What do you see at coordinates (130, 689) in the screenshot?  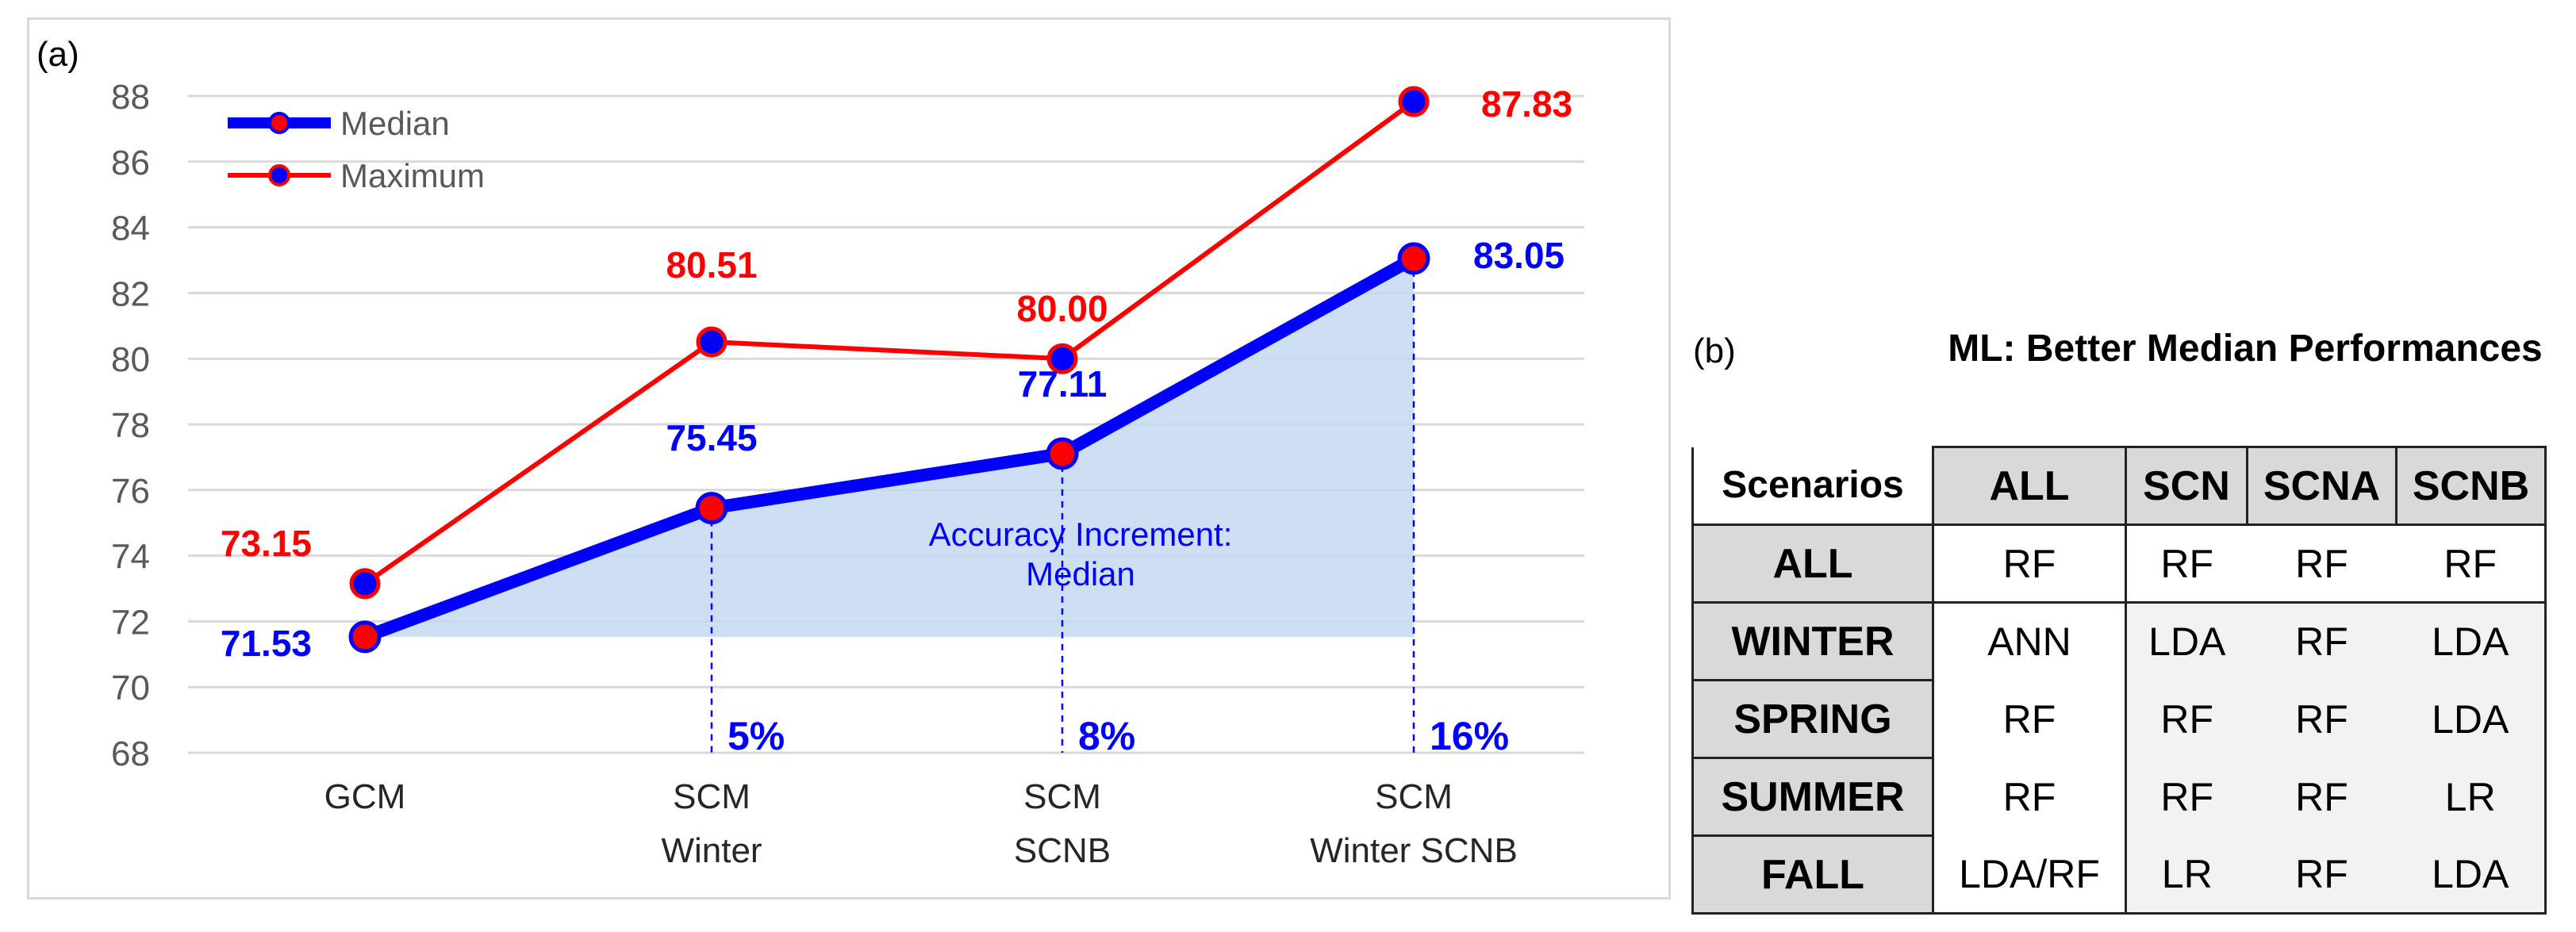 I see `y-tick-label: 70` at bounding box center [130, 689].